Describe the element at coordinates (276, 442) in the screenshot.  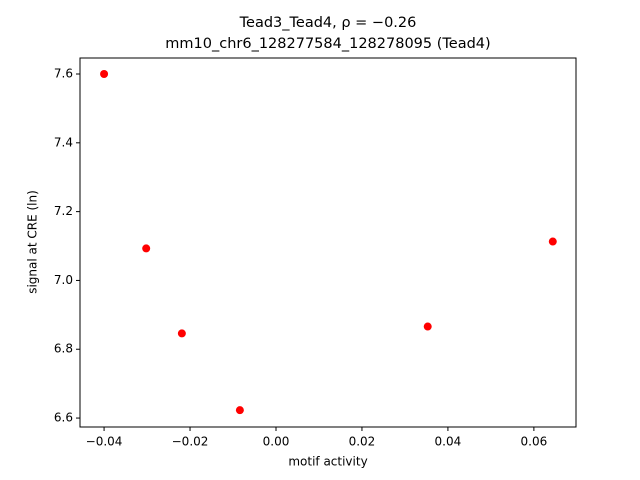
I see `x-tick-label: 0.00` at that location.